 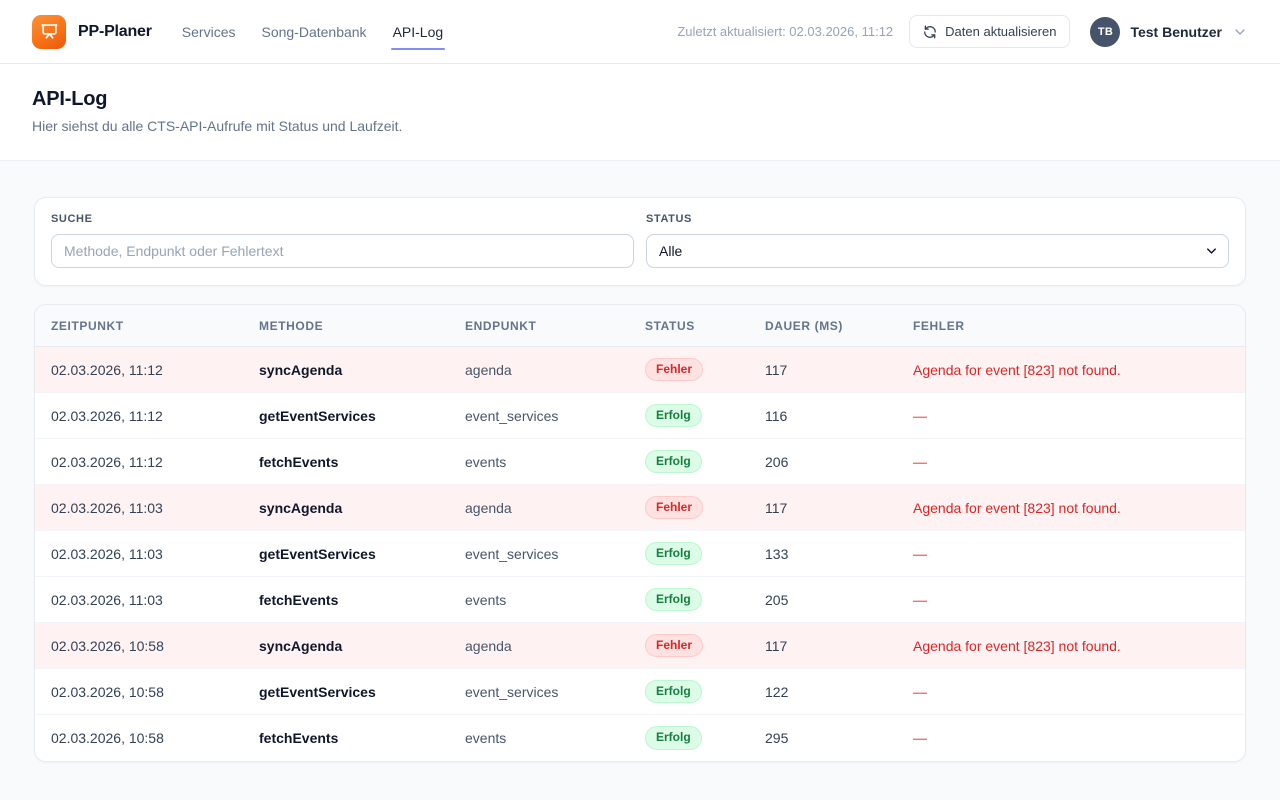 I want to click on user-menu: TB Test Benutzer, so click(x=1169, y=31).